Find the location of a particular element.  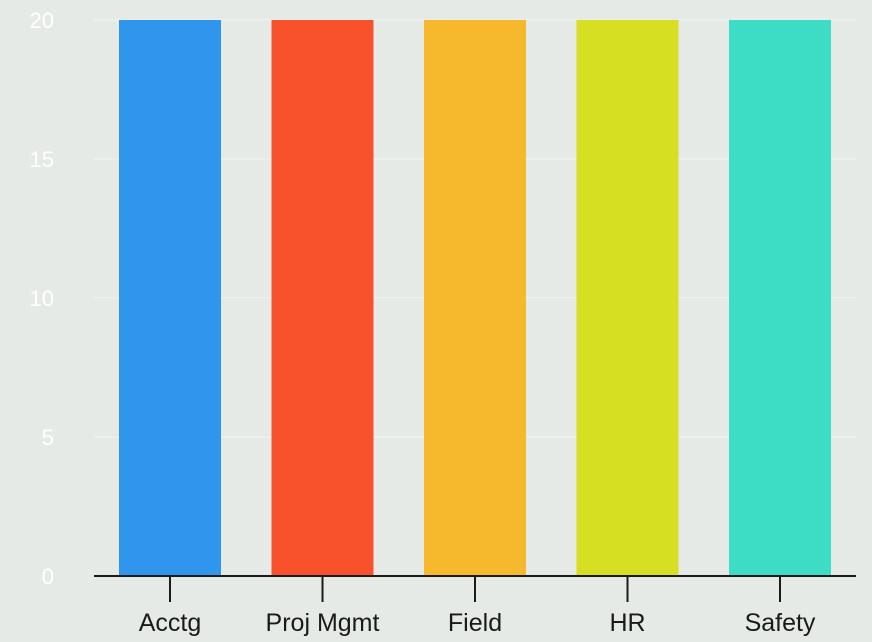

x-axis is located at coordinates (475, 588).